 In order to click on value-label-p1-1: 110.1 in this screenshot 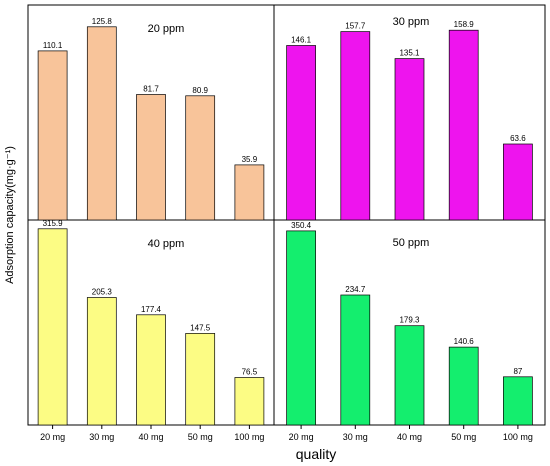, I will do `click(53, 45)`.